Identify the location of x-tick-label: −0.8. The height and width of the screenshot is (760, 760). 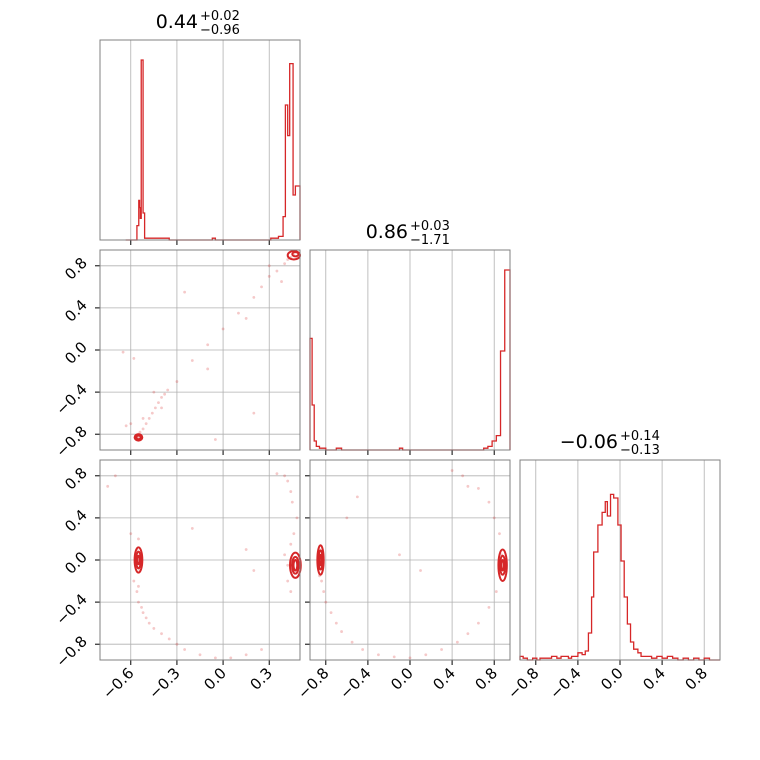
(313, 683).